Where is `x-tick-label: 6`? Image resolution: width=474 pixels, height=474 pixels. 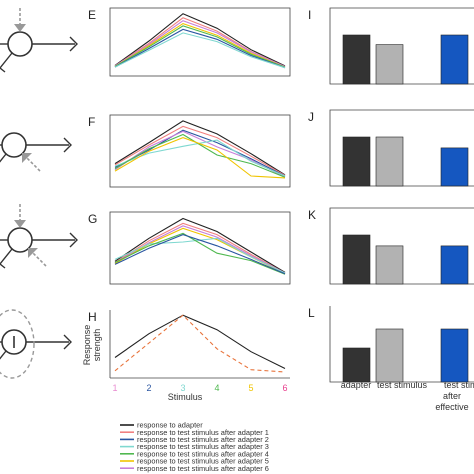
x-tick-label: 6 is located at coordinates (284, 388).